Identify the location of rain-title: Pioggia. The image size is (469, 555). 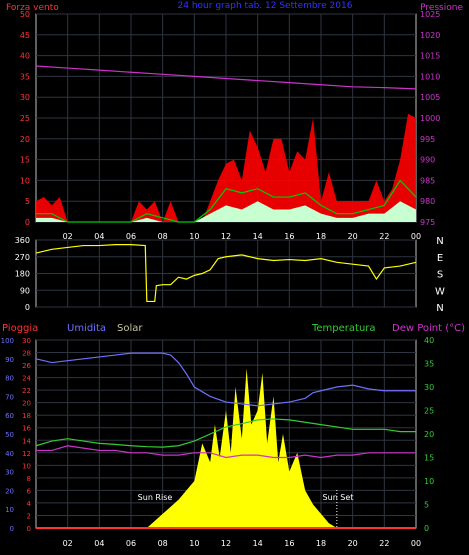
(20, 328).